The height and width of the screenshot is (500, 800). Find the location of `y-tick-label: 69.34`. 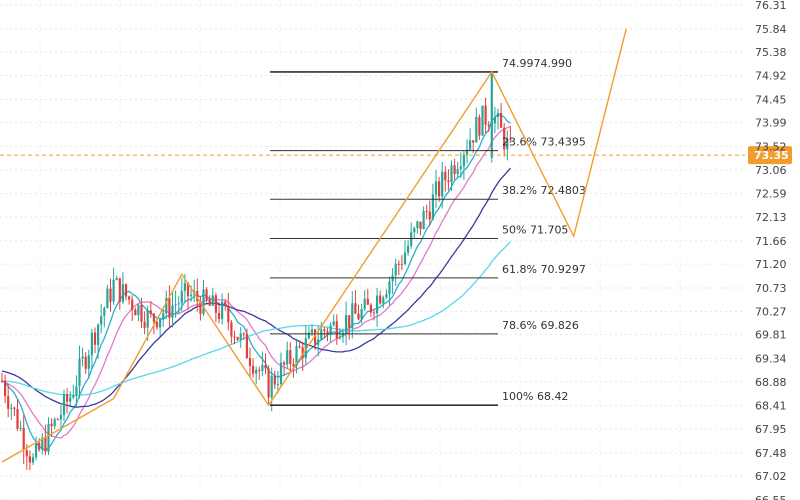

y-tick-label: 69.34 is located at coordinates (771, 358).